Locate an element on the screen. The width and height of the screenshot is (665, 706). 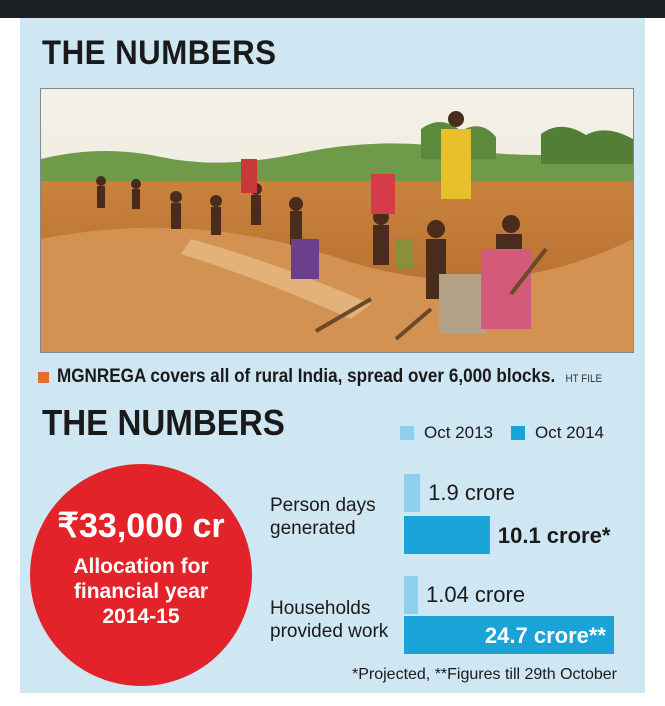
allocation-description: Allocation for financial year 2014-15 is located at coordinates (141, 591).